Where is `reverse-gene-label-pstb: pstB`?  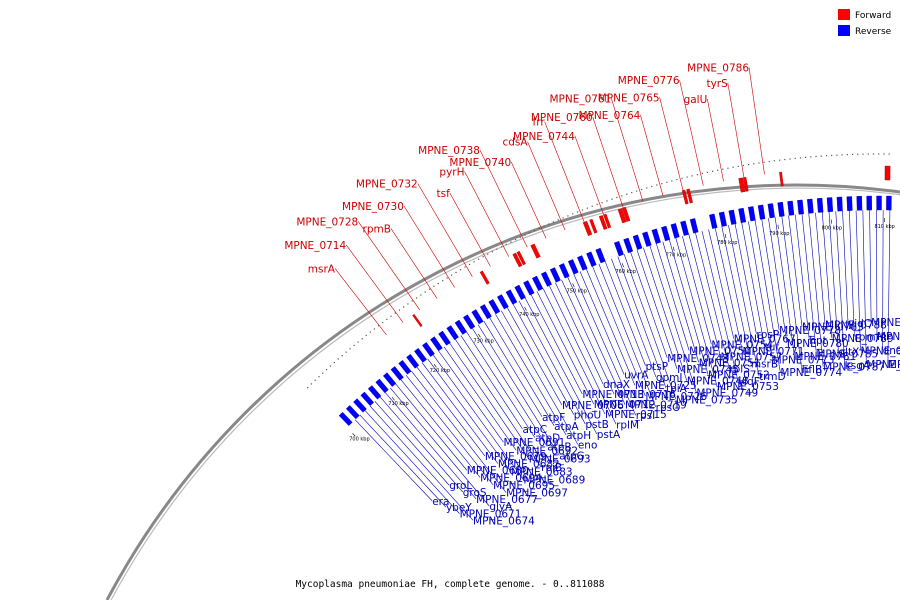 reverse-gene-label-pstb: pstB is located at coordinates (596, 425).